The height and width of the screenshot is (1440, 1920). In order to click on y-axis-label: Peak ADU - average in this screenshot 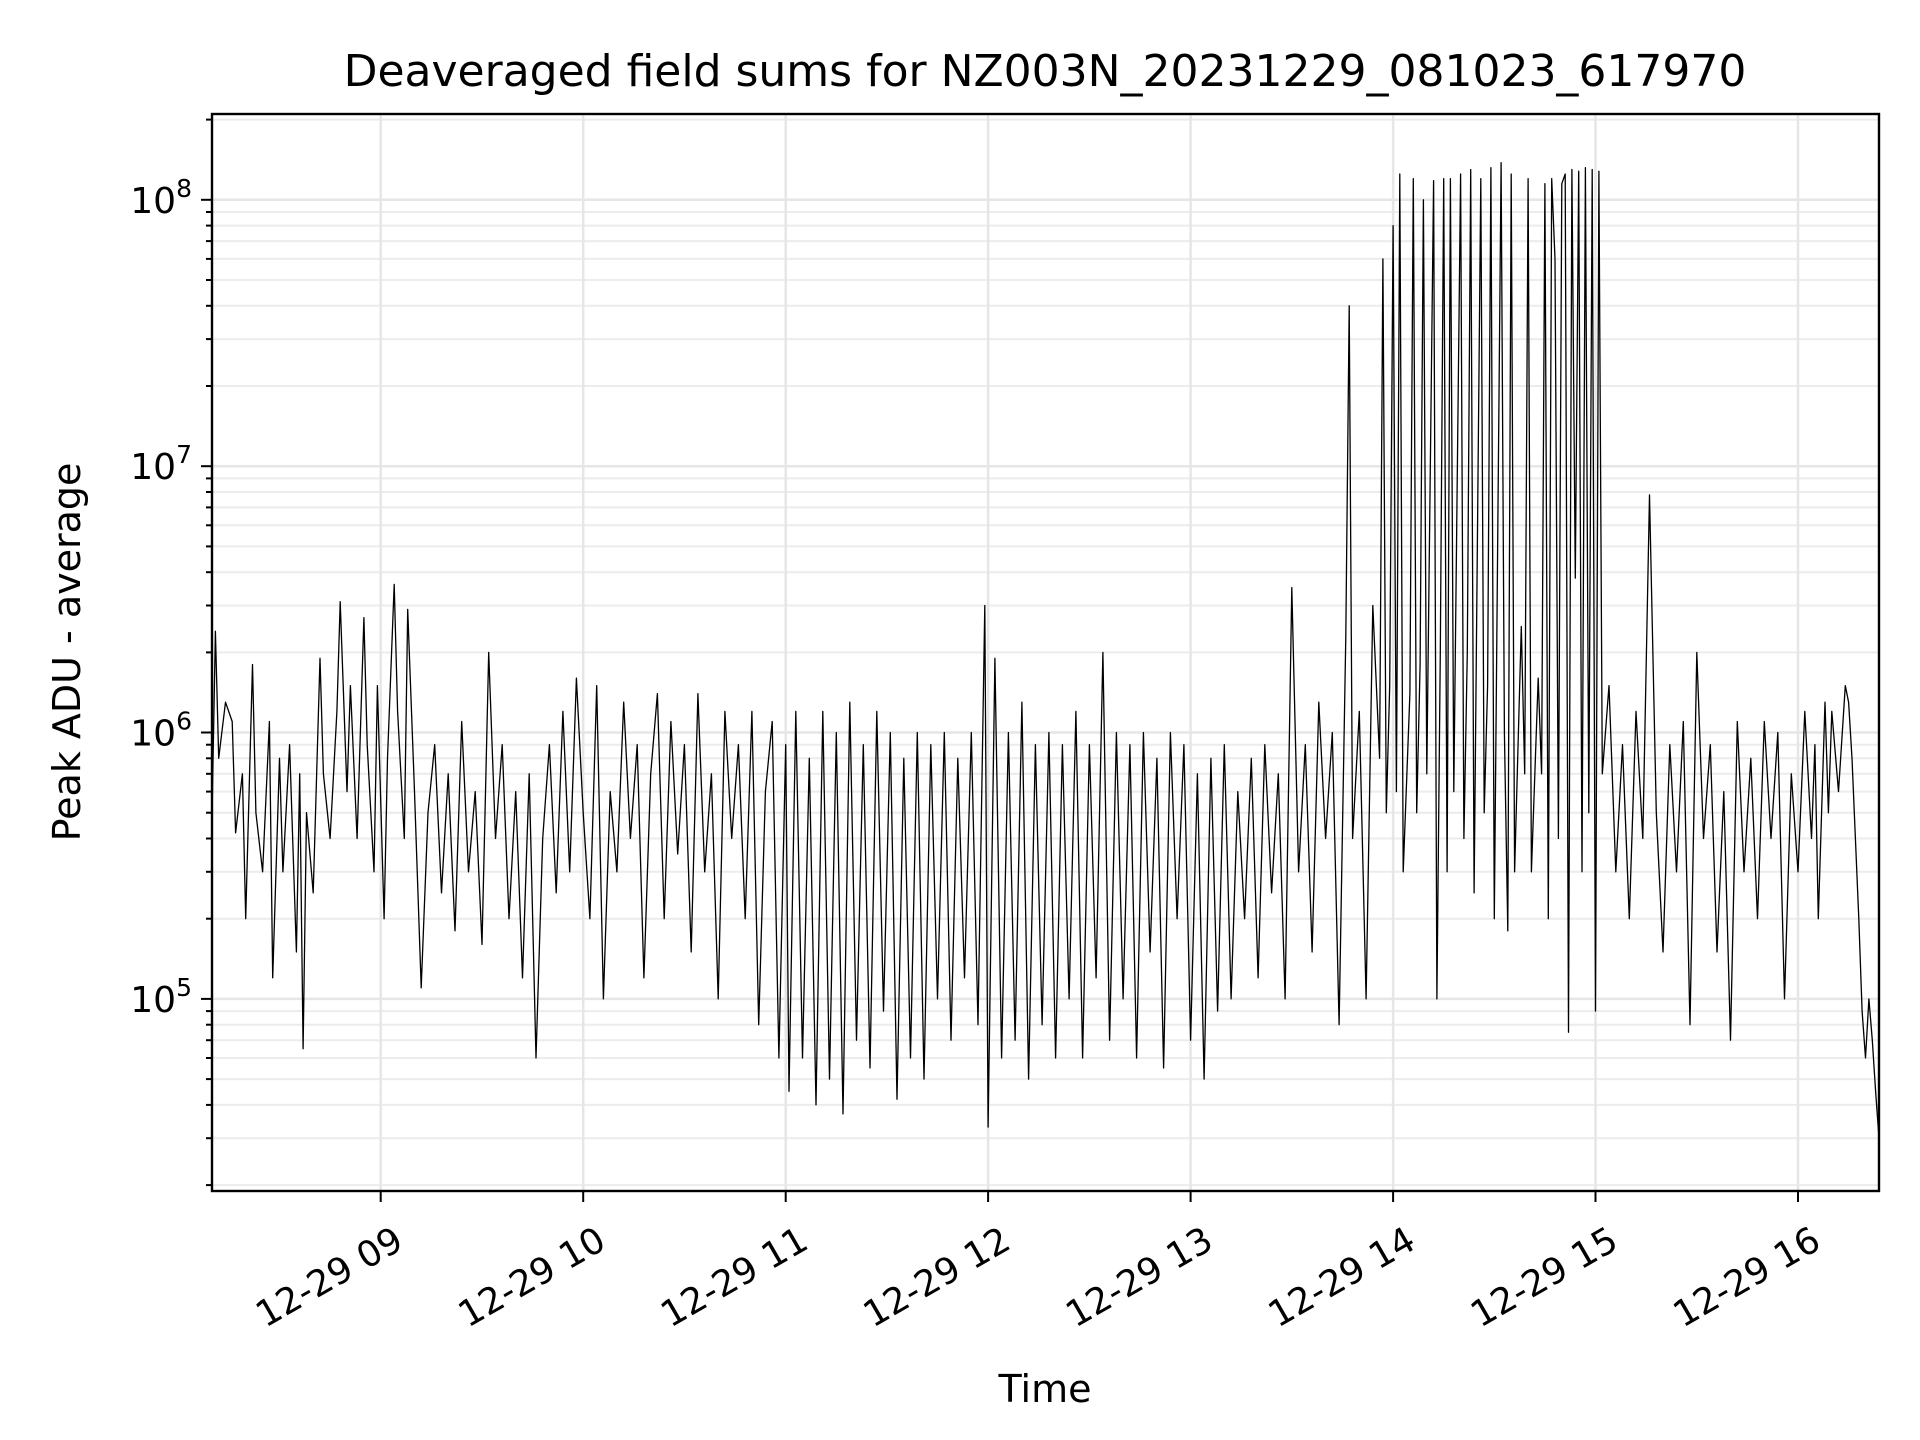, I will do `click(67, 652)`.